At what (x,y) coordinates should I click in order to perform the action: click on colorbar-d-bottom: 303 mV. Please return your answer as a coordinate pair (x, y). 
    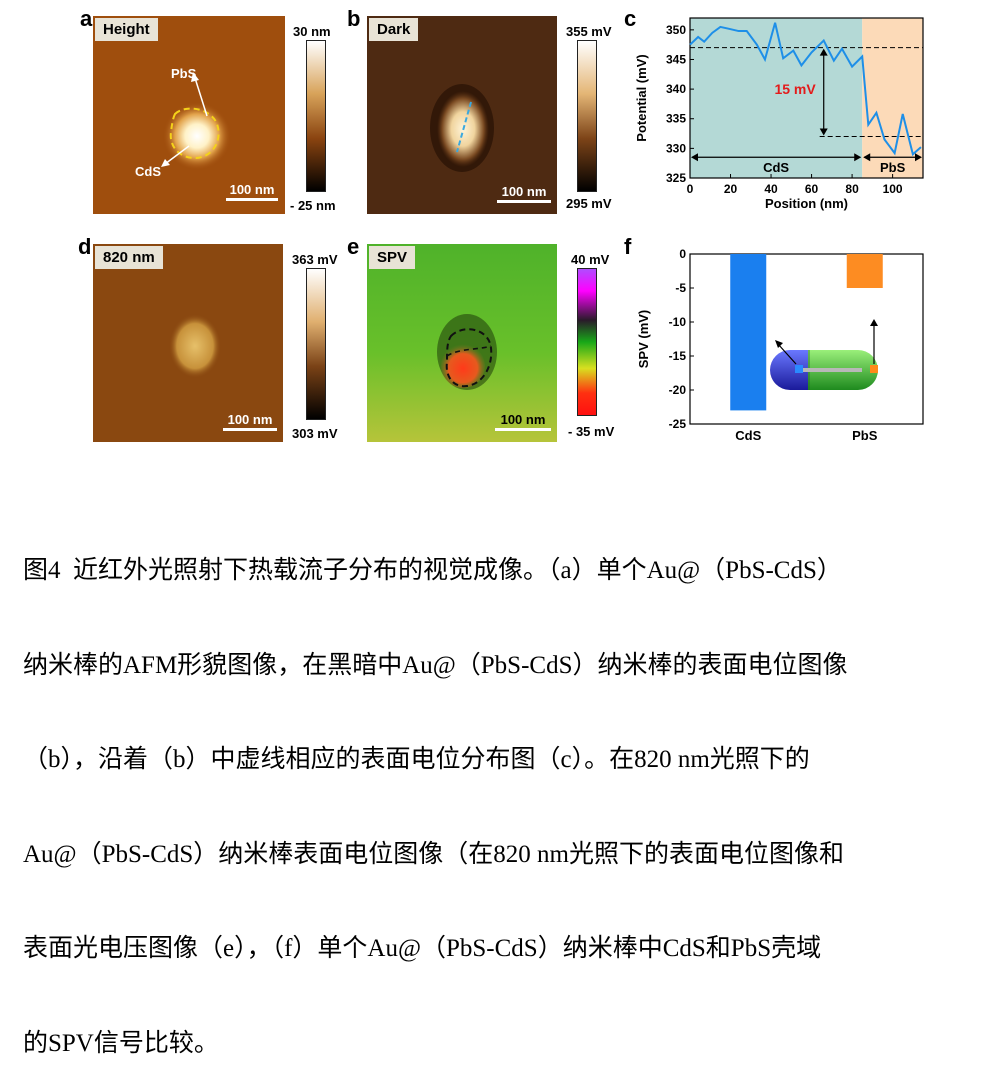
    Looking at the image, I should click on (315, 433).